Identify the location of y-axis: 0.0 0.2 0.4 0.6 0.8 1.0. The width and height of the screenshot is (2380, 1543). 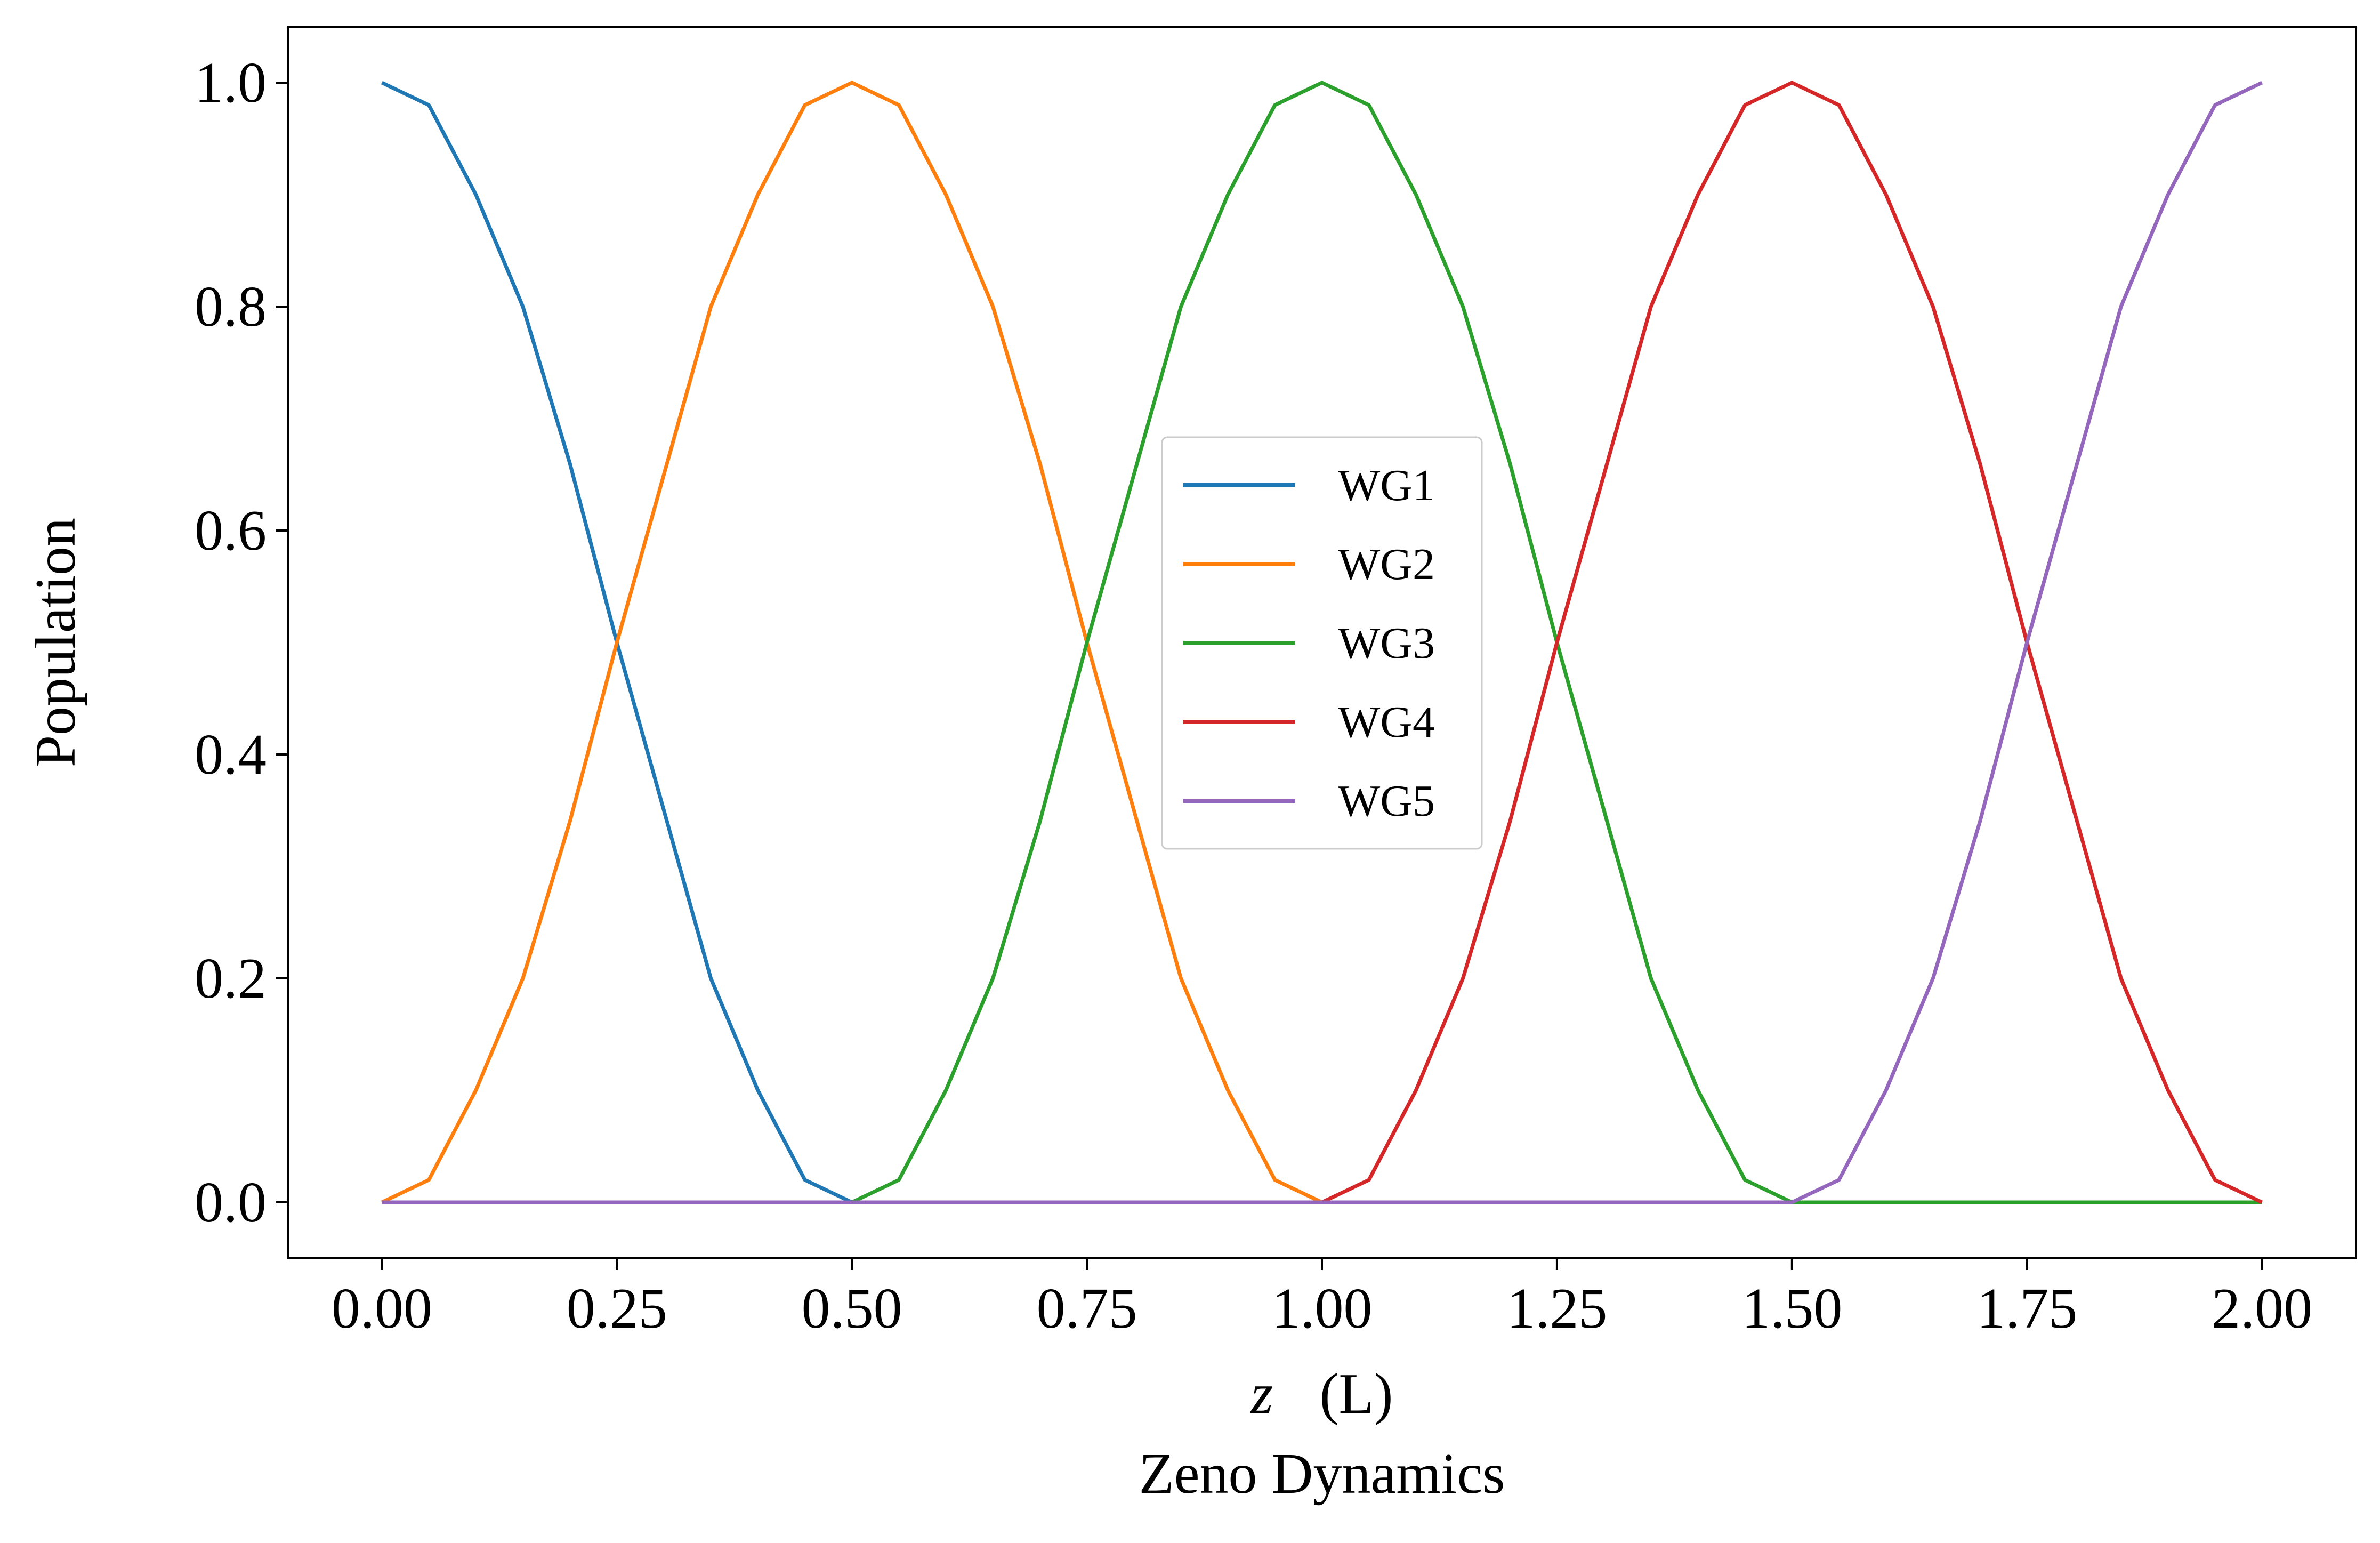
(242, 642).